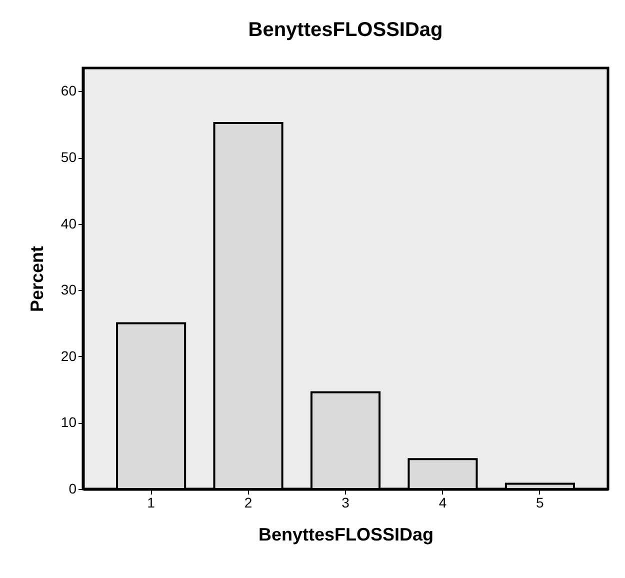  I want to click on x-axis-title: BenyttesFLOSSIDag, so click(346, 534).